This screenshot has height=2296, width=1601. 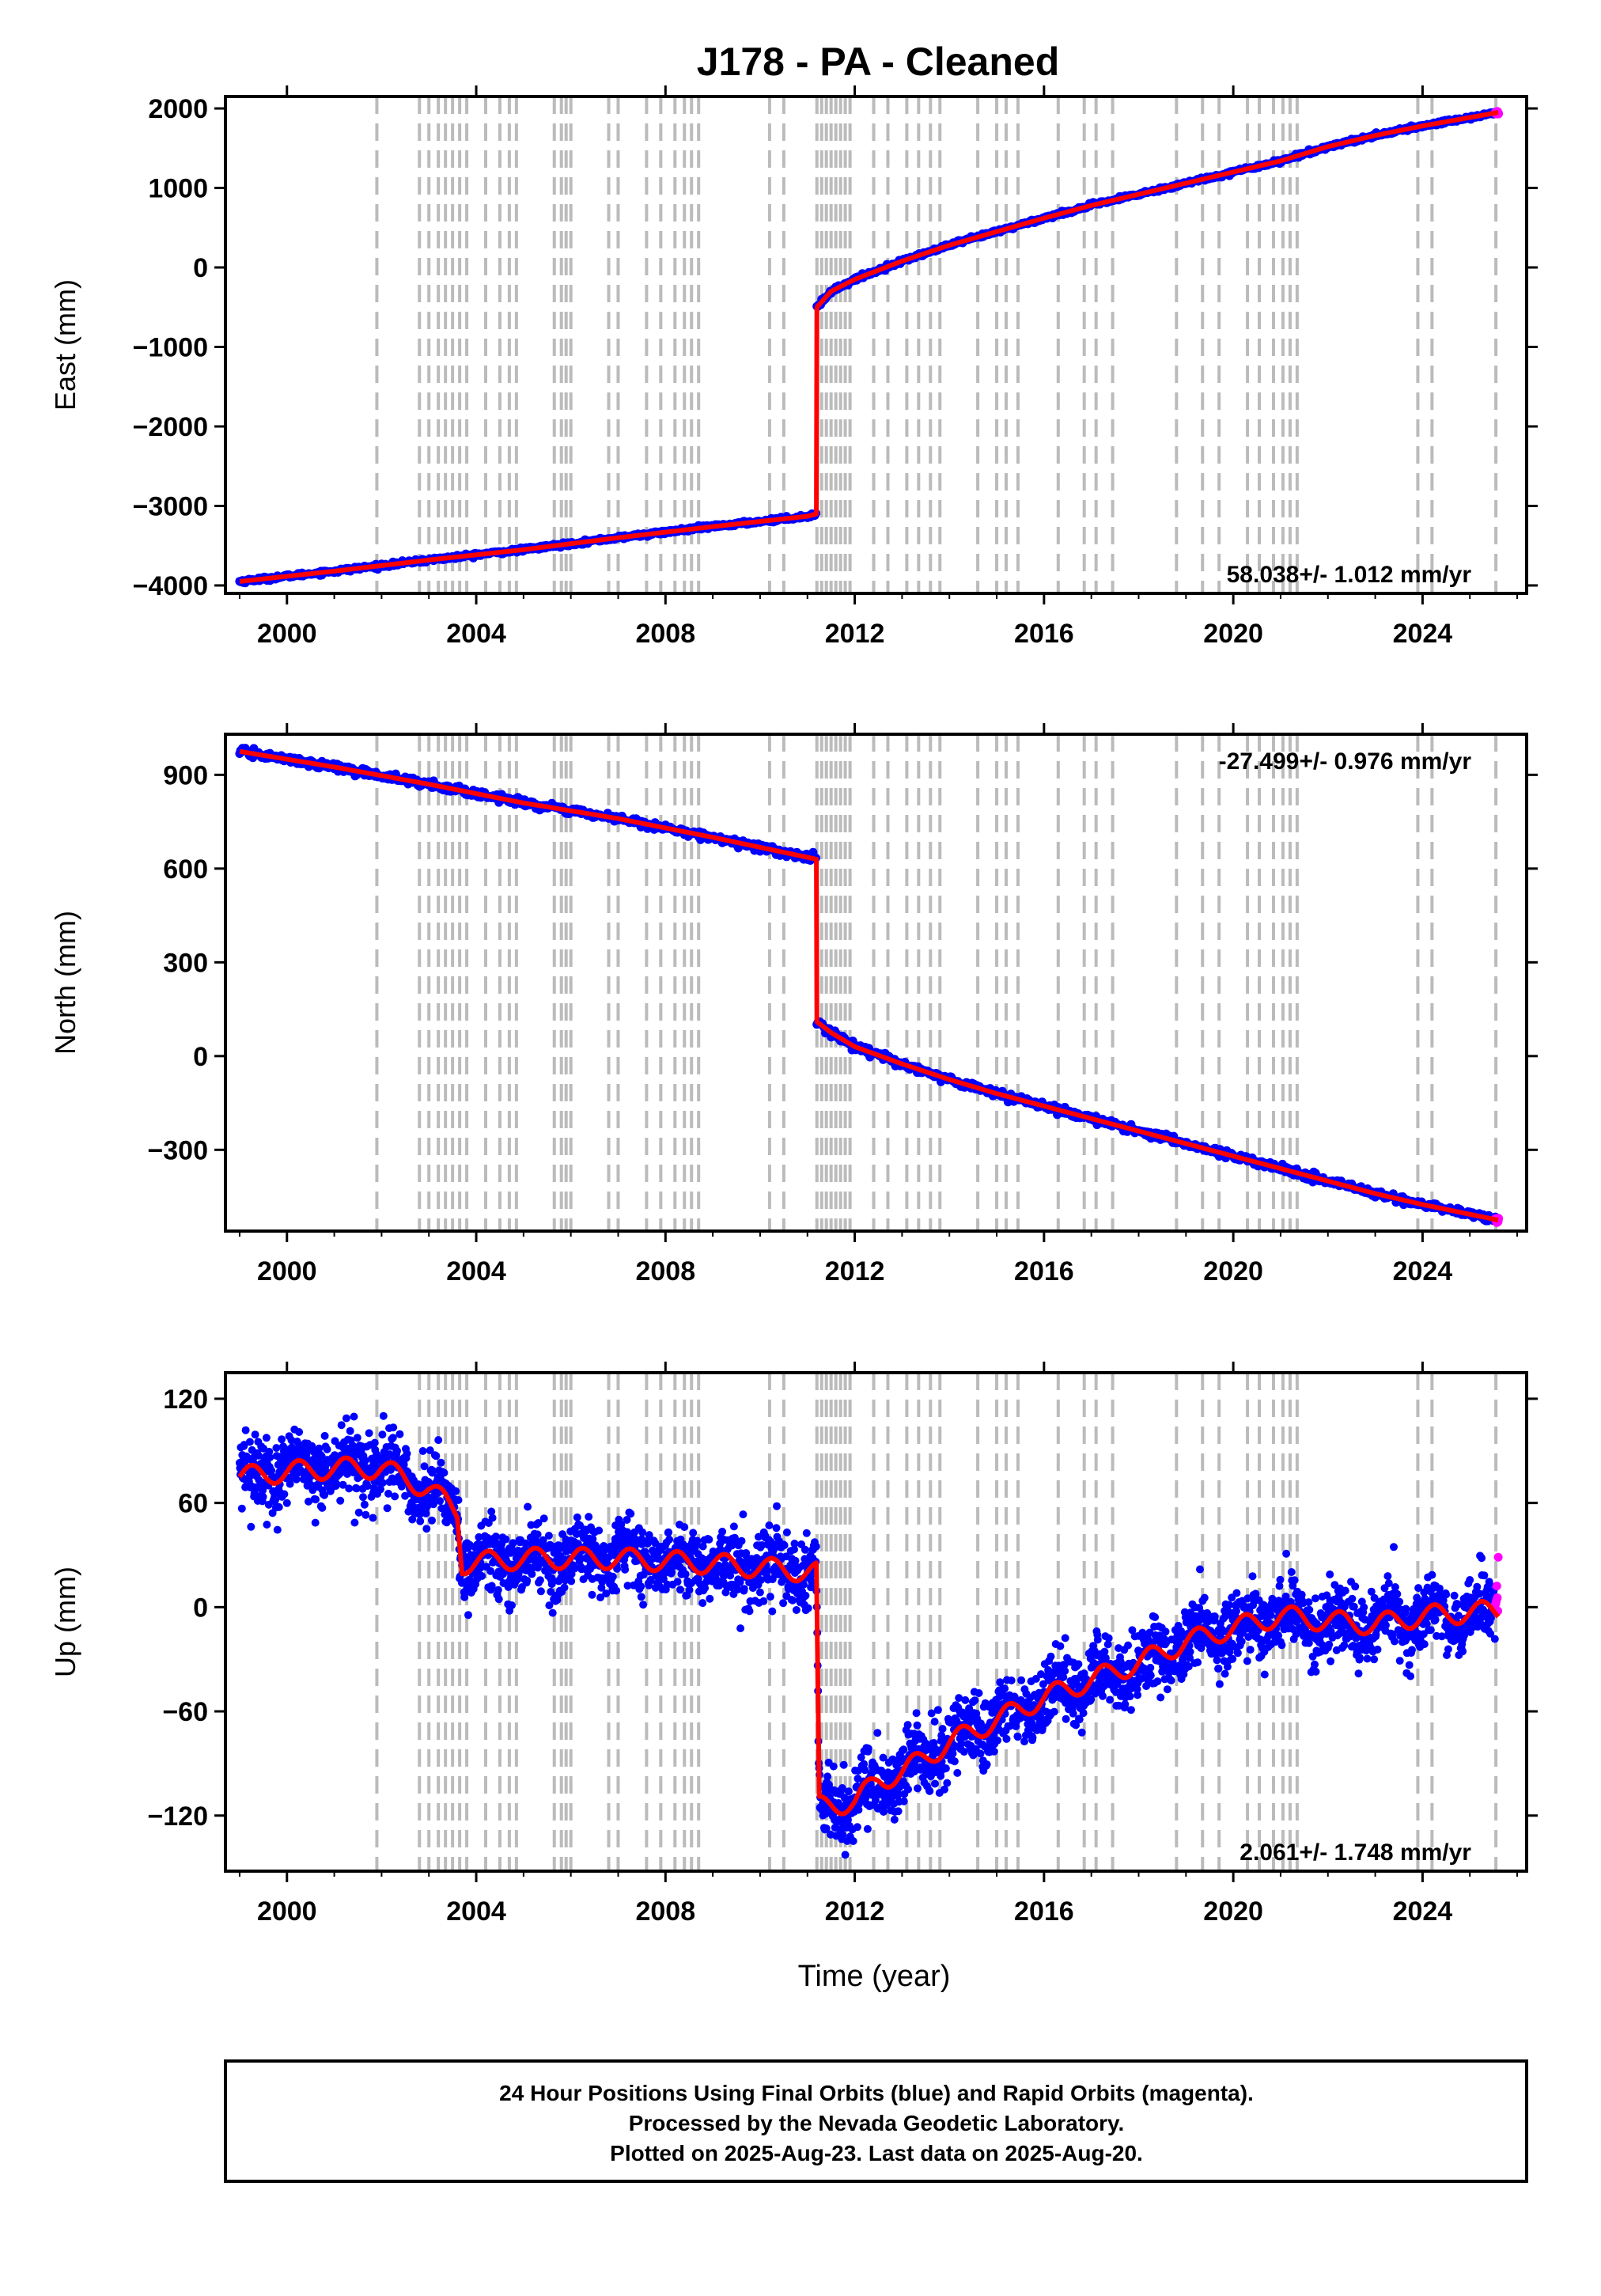 I want to click on x-tick-label: 2012, so click(x=855, y=1271).